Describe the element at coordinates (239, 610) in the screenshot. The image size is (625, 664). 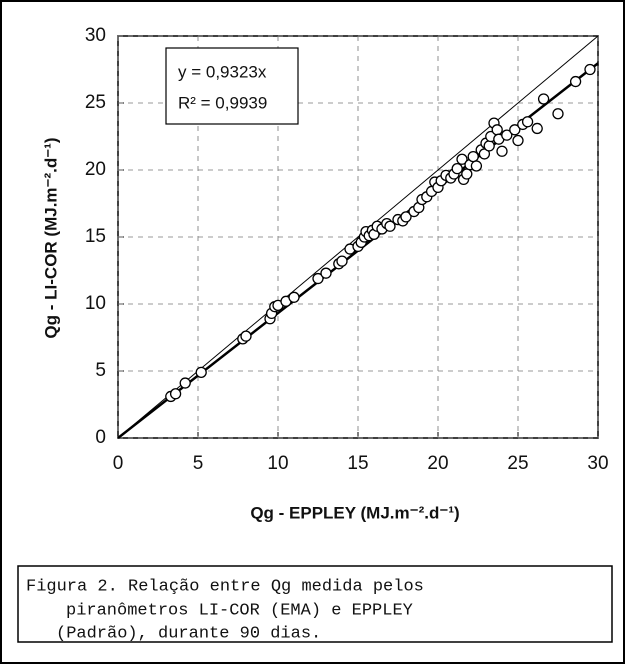
I see `caption-line: piranômetros LI-COR (EMA) e EPPLEY` at that location.